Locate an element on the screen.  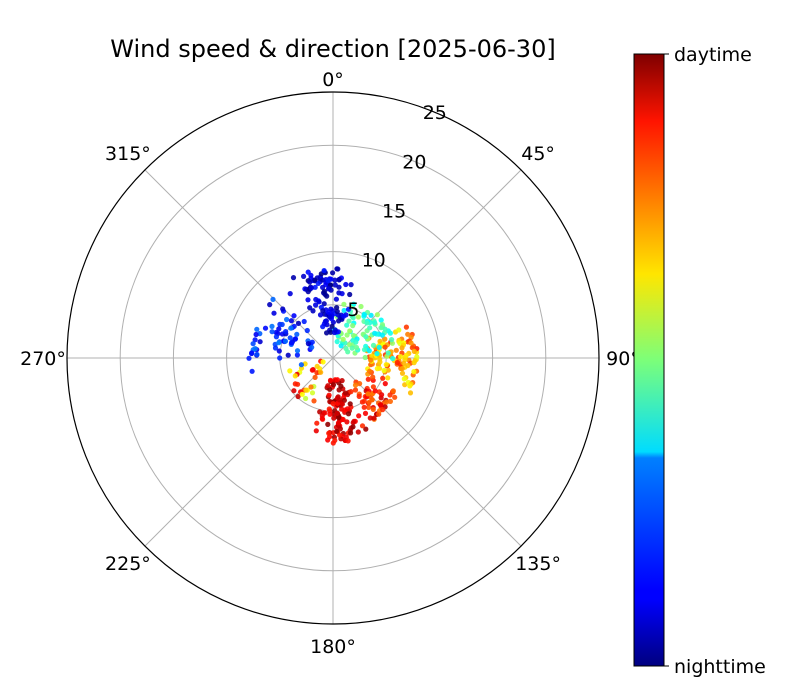
theta-tick-label: 180° is located at coordinates (333, 647).